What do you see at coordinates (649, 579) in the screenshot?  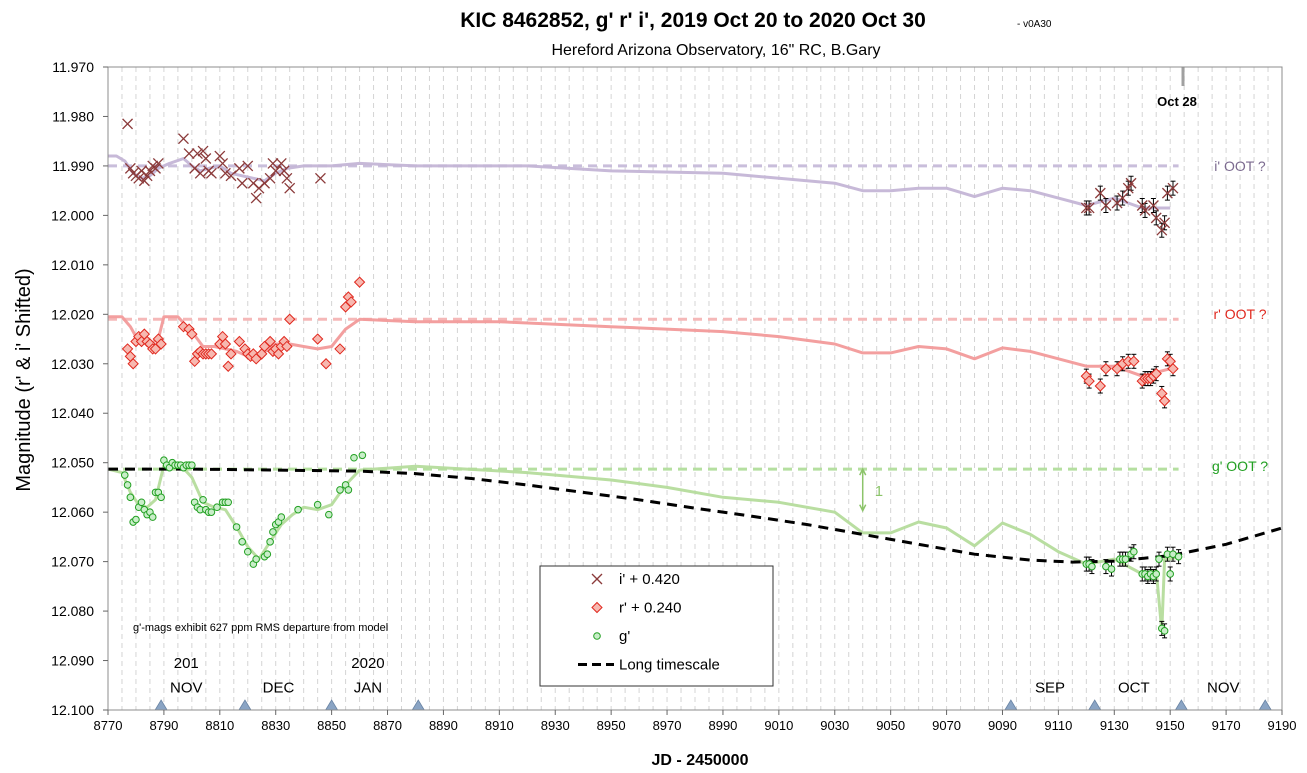 I see `legend-label: i' + 0.420` at bounding box center [649, 579].